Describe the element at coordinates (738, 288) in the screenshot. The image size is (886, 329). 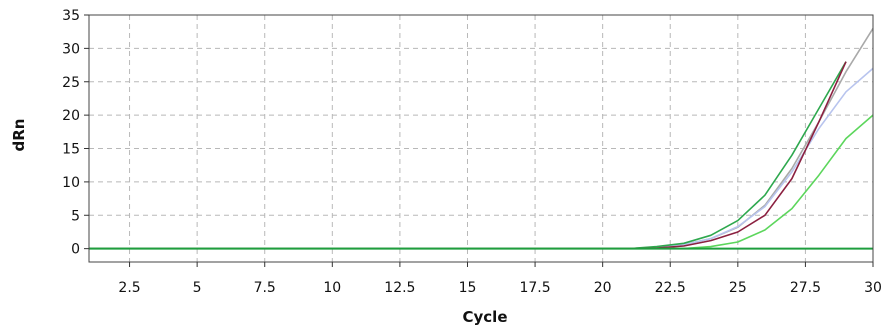
I see `x-tick-label: 25` at that location.